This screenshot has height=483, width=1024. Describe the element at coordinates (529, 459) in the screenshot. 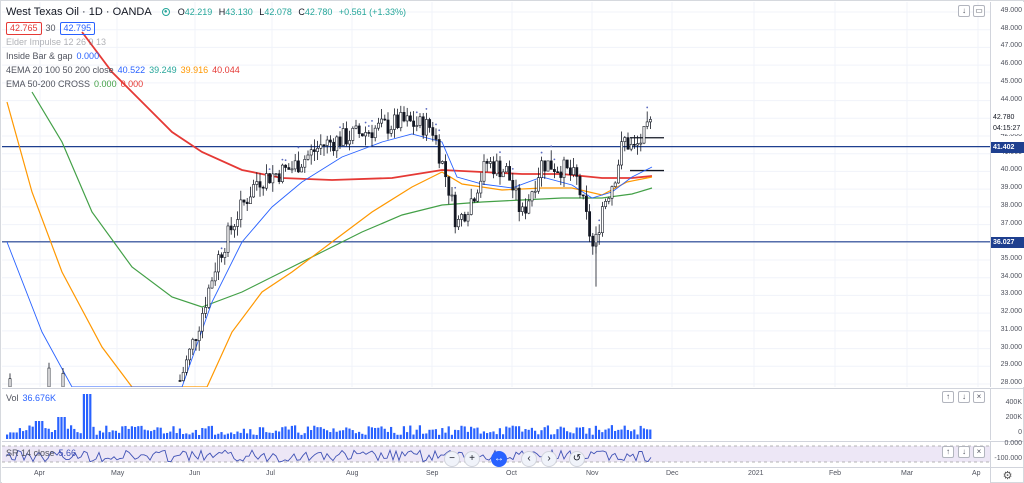

I see `nav-control-button: ‹` at that location.